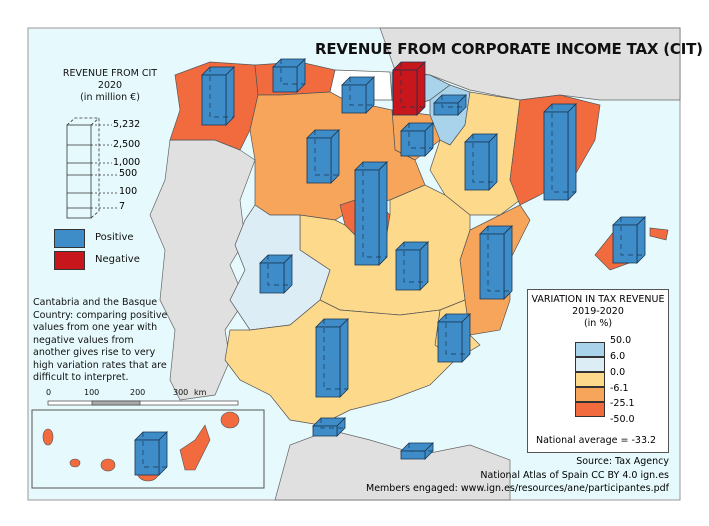 The width and height of the screenshot is (709, 526). Describe the element at coordinates (49, 392) in the screenshot. I see `scale-label: 0` at that location.